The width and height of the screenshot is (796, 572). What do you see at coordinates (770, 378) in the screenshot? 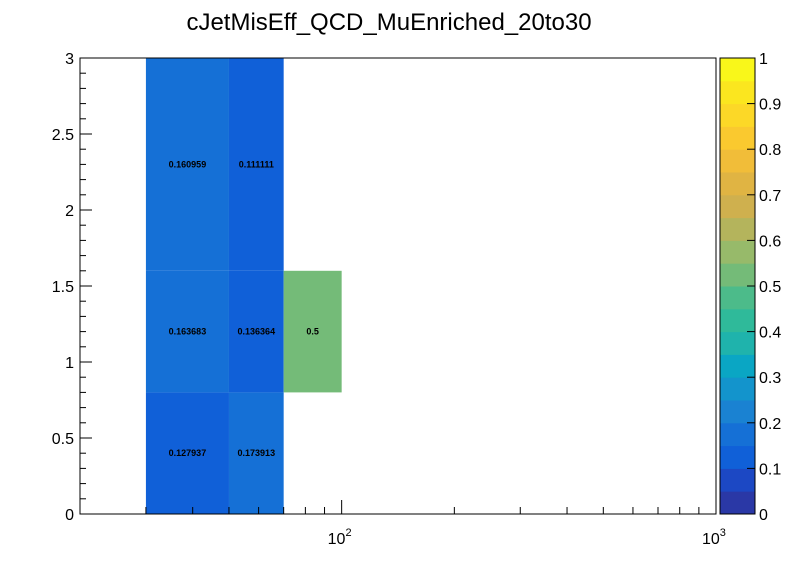
I see `z-tick-label: 0.3` at bounding box center [770, 378].